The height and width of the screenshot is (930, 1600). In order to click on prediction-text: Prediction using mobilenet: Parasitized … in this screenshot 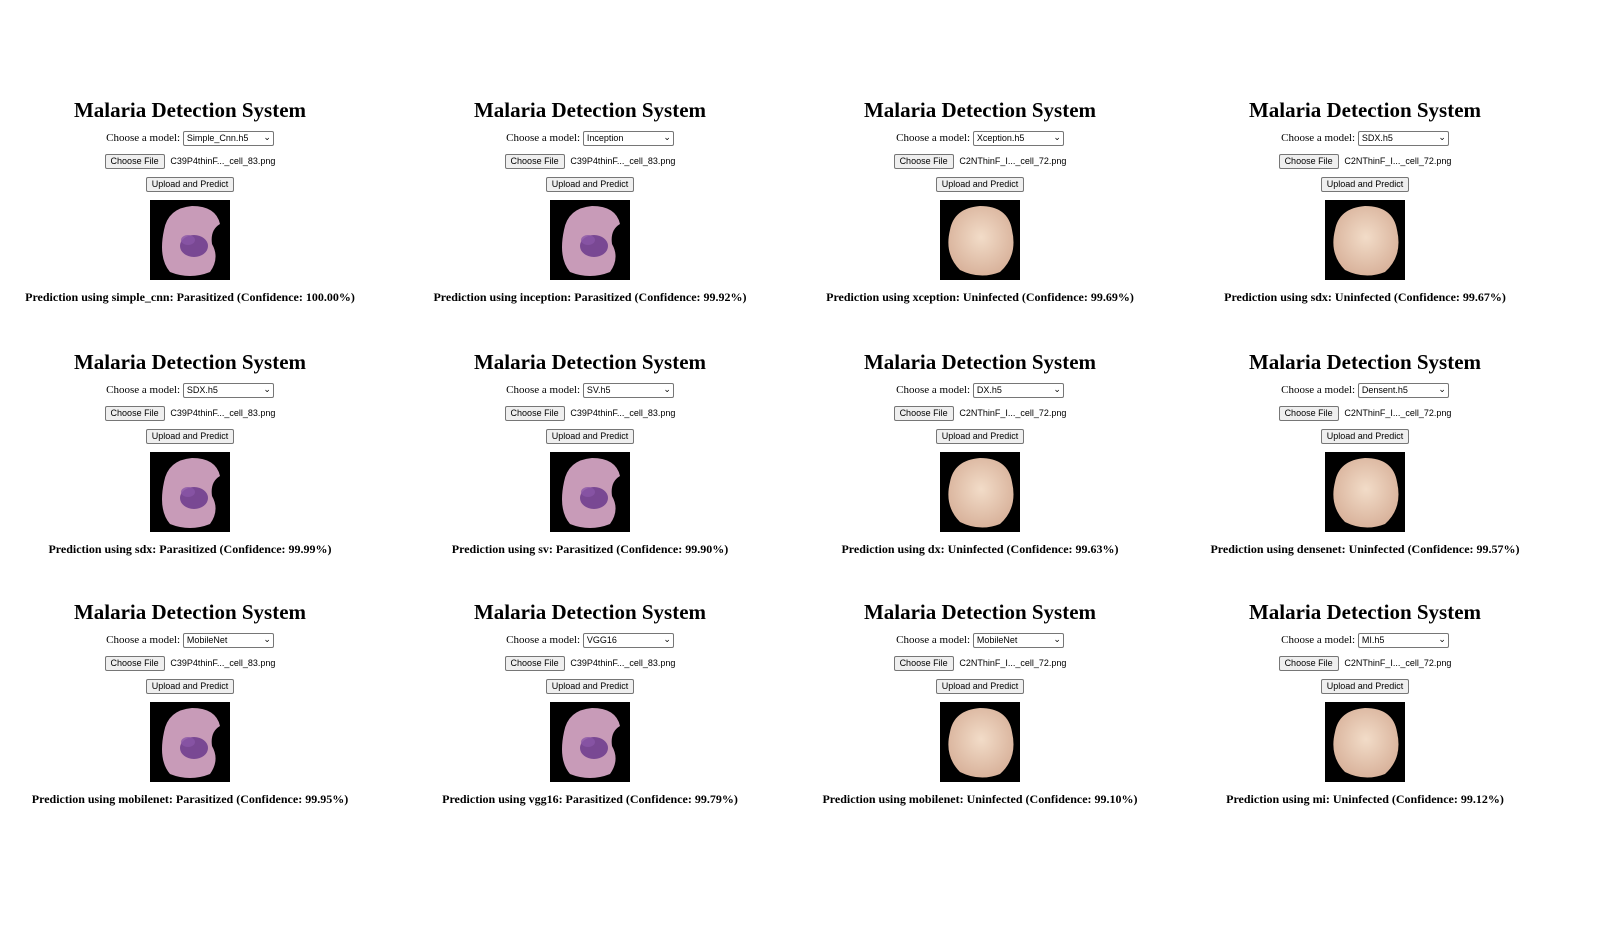, I will do `click(190, 799)`.